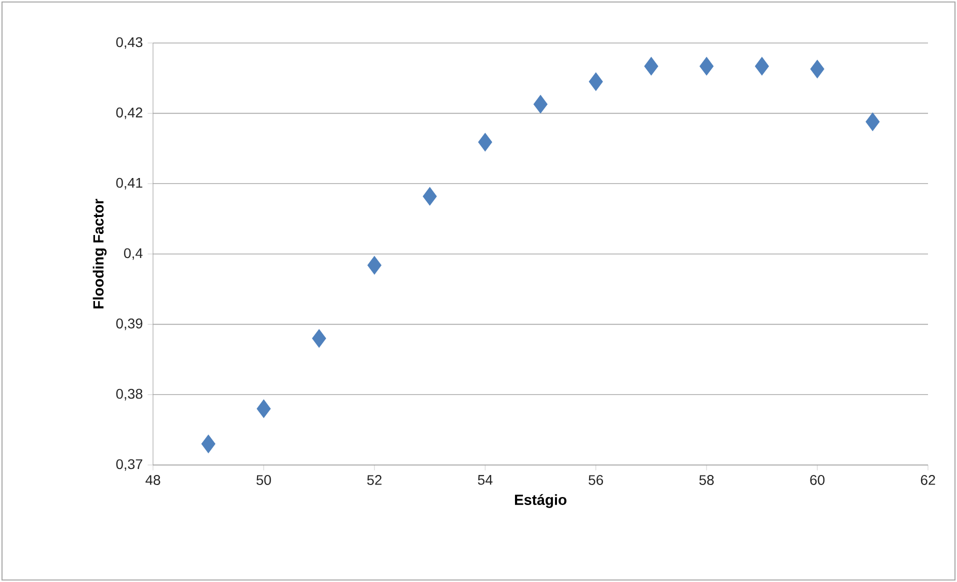 The image size is (957, 582). Describe the element at coordinates (129, 114) in the screenshot. I see `y-tick-label: 0,42` at that location.